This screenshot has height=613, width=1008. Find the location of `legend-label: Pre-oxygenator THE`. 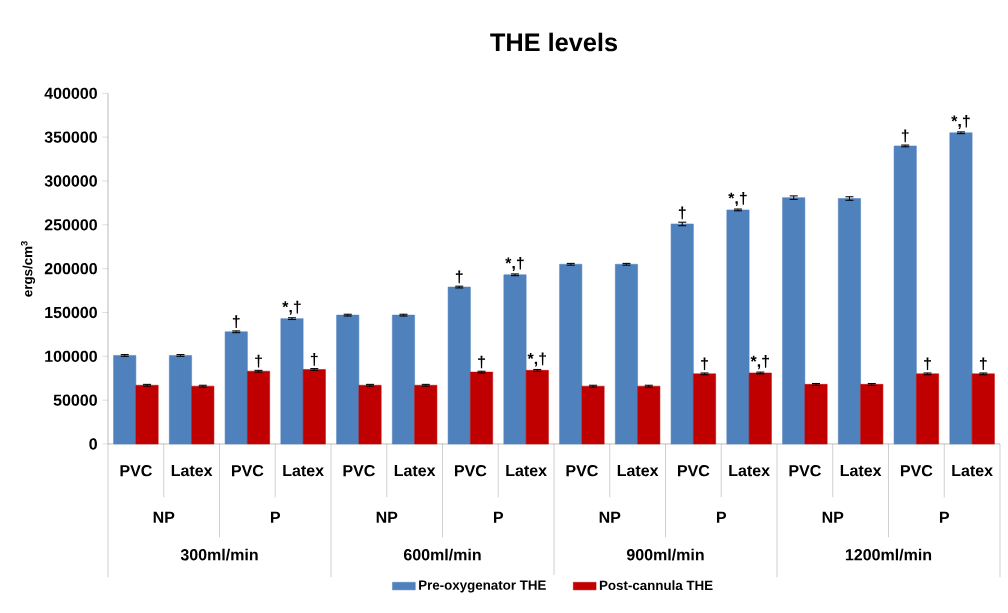

legend-label: Pre-oxygenator THE is located at coordinates (482, 586).